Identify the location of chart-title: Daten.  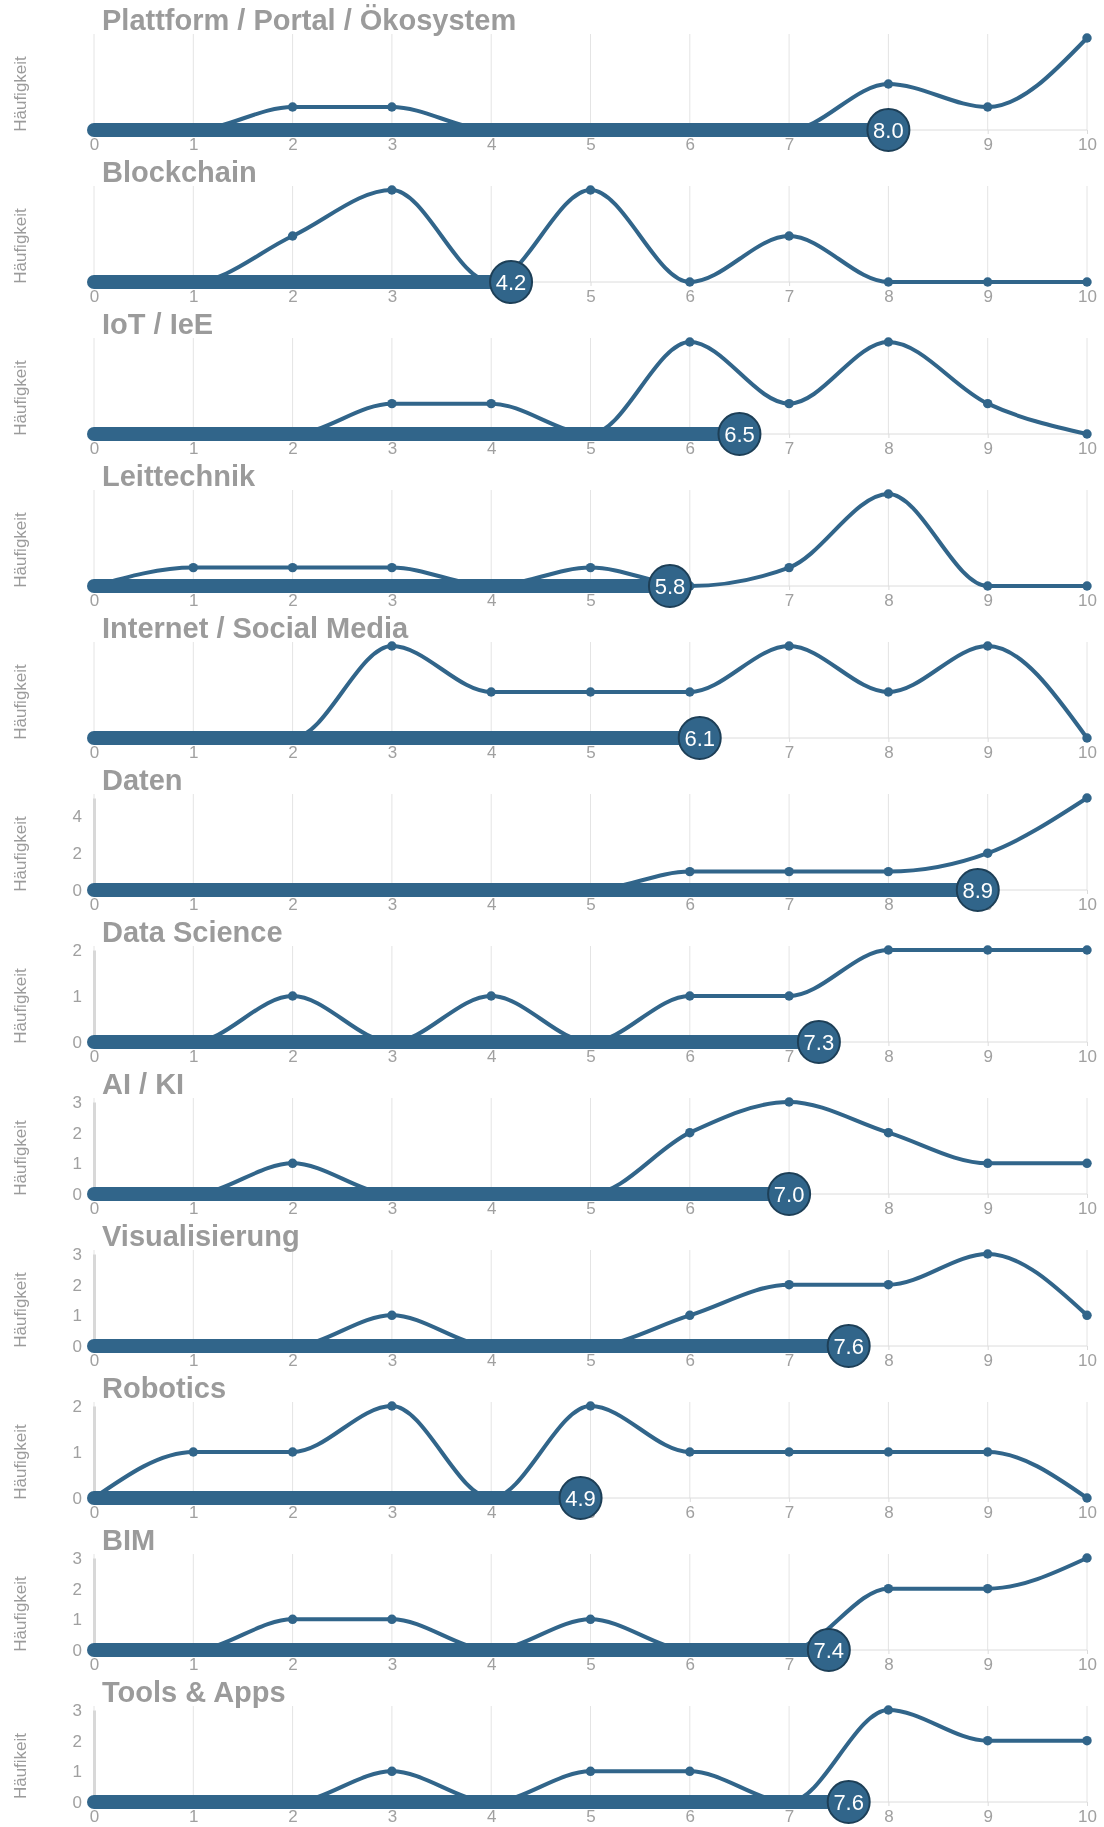
(142, 780).